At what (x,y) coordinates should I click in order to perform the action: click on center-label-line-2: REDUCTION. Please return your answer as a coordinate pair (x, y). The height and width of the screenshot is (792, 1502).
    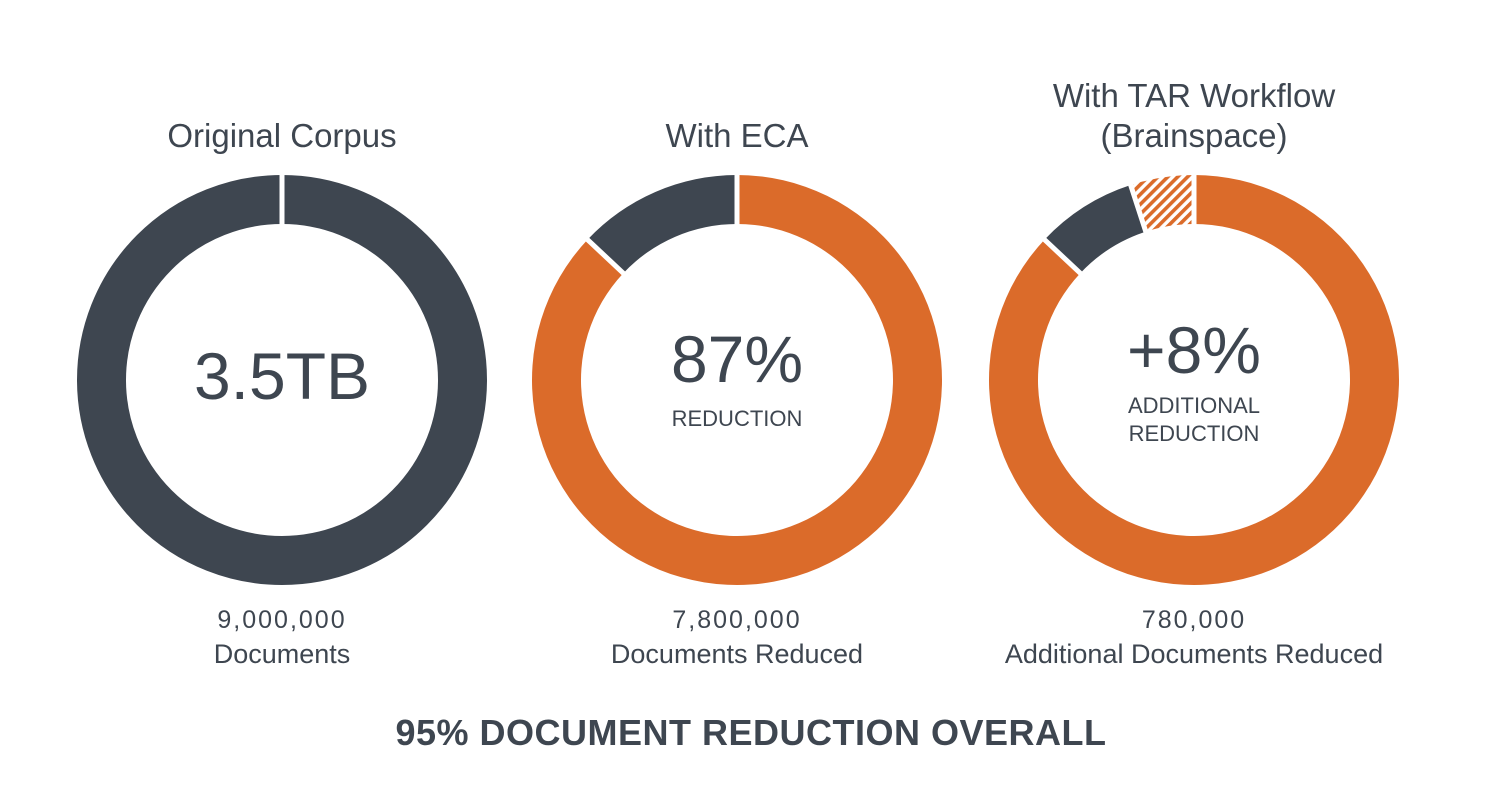
    Looking at the image, I should click on (1194, 433).